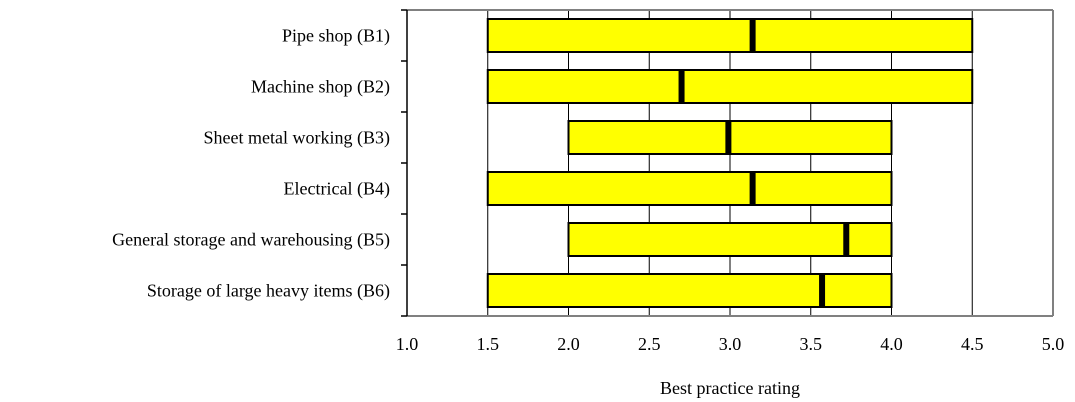 This screenshot has width=1075, height=402. Describe the element at coordinates (649, 344) in the screenshot. I see `x-tick-label-2.5: 2.5` at that location.